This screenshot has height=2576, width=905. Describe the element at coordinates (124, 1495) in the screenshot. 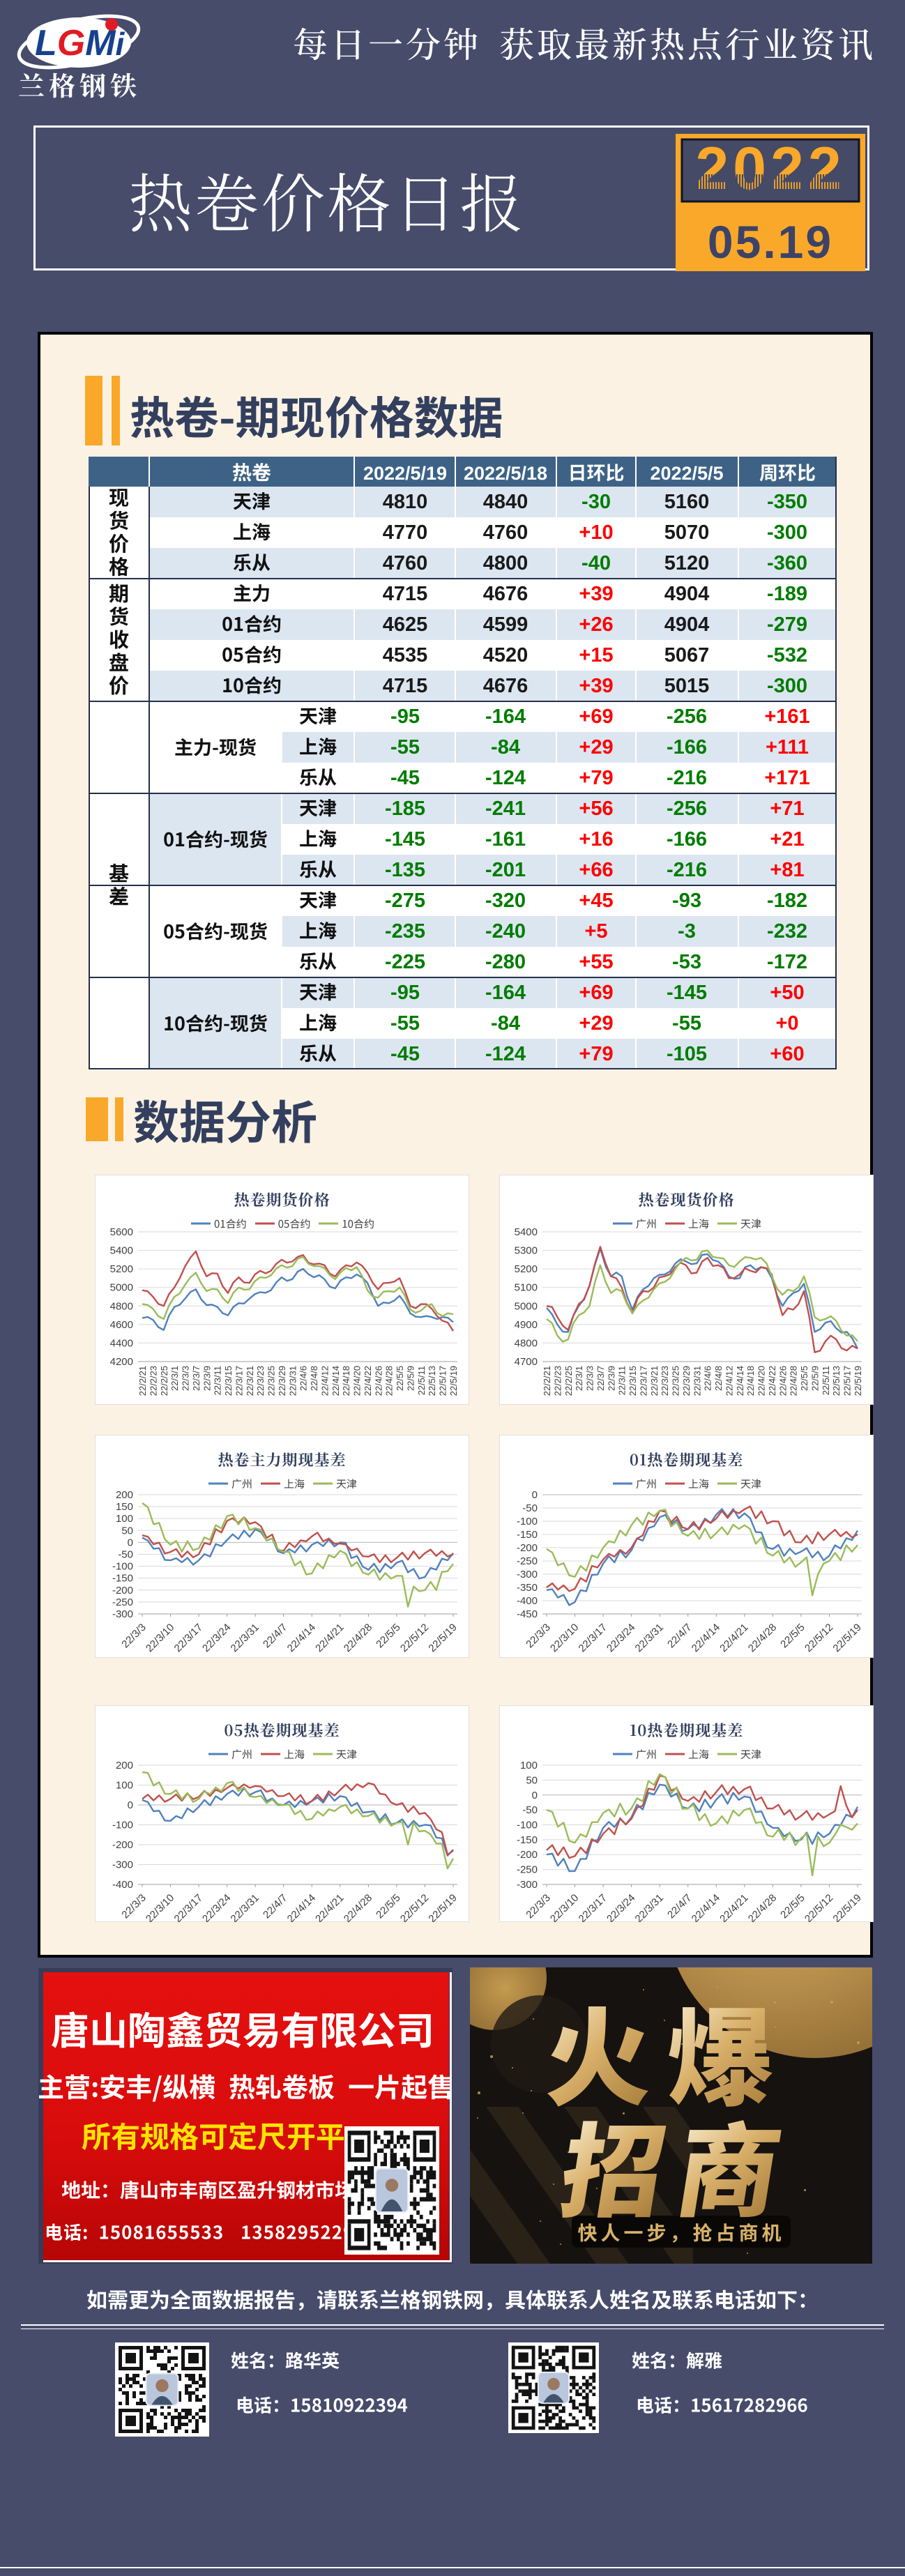

I see `svg-text: 200` at that location.